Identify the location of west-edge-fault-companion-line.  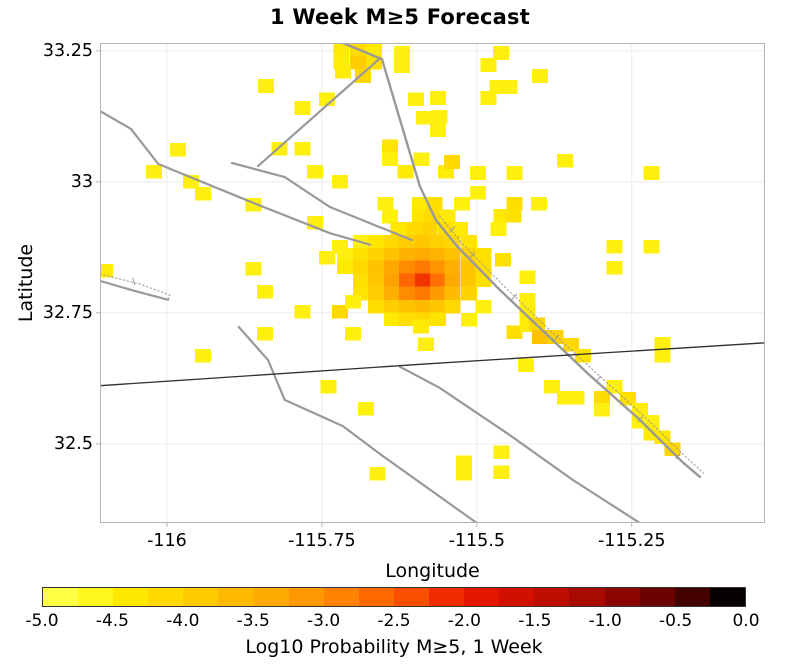
(135, 287).